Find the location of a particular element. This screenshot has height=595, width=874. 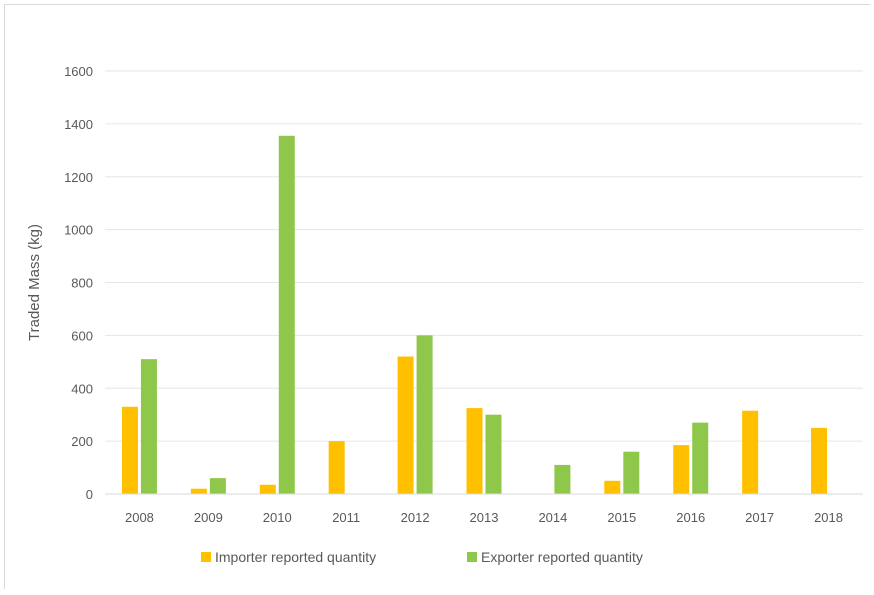

x-tick-label: 2018 is located at coordinates (828, 517).